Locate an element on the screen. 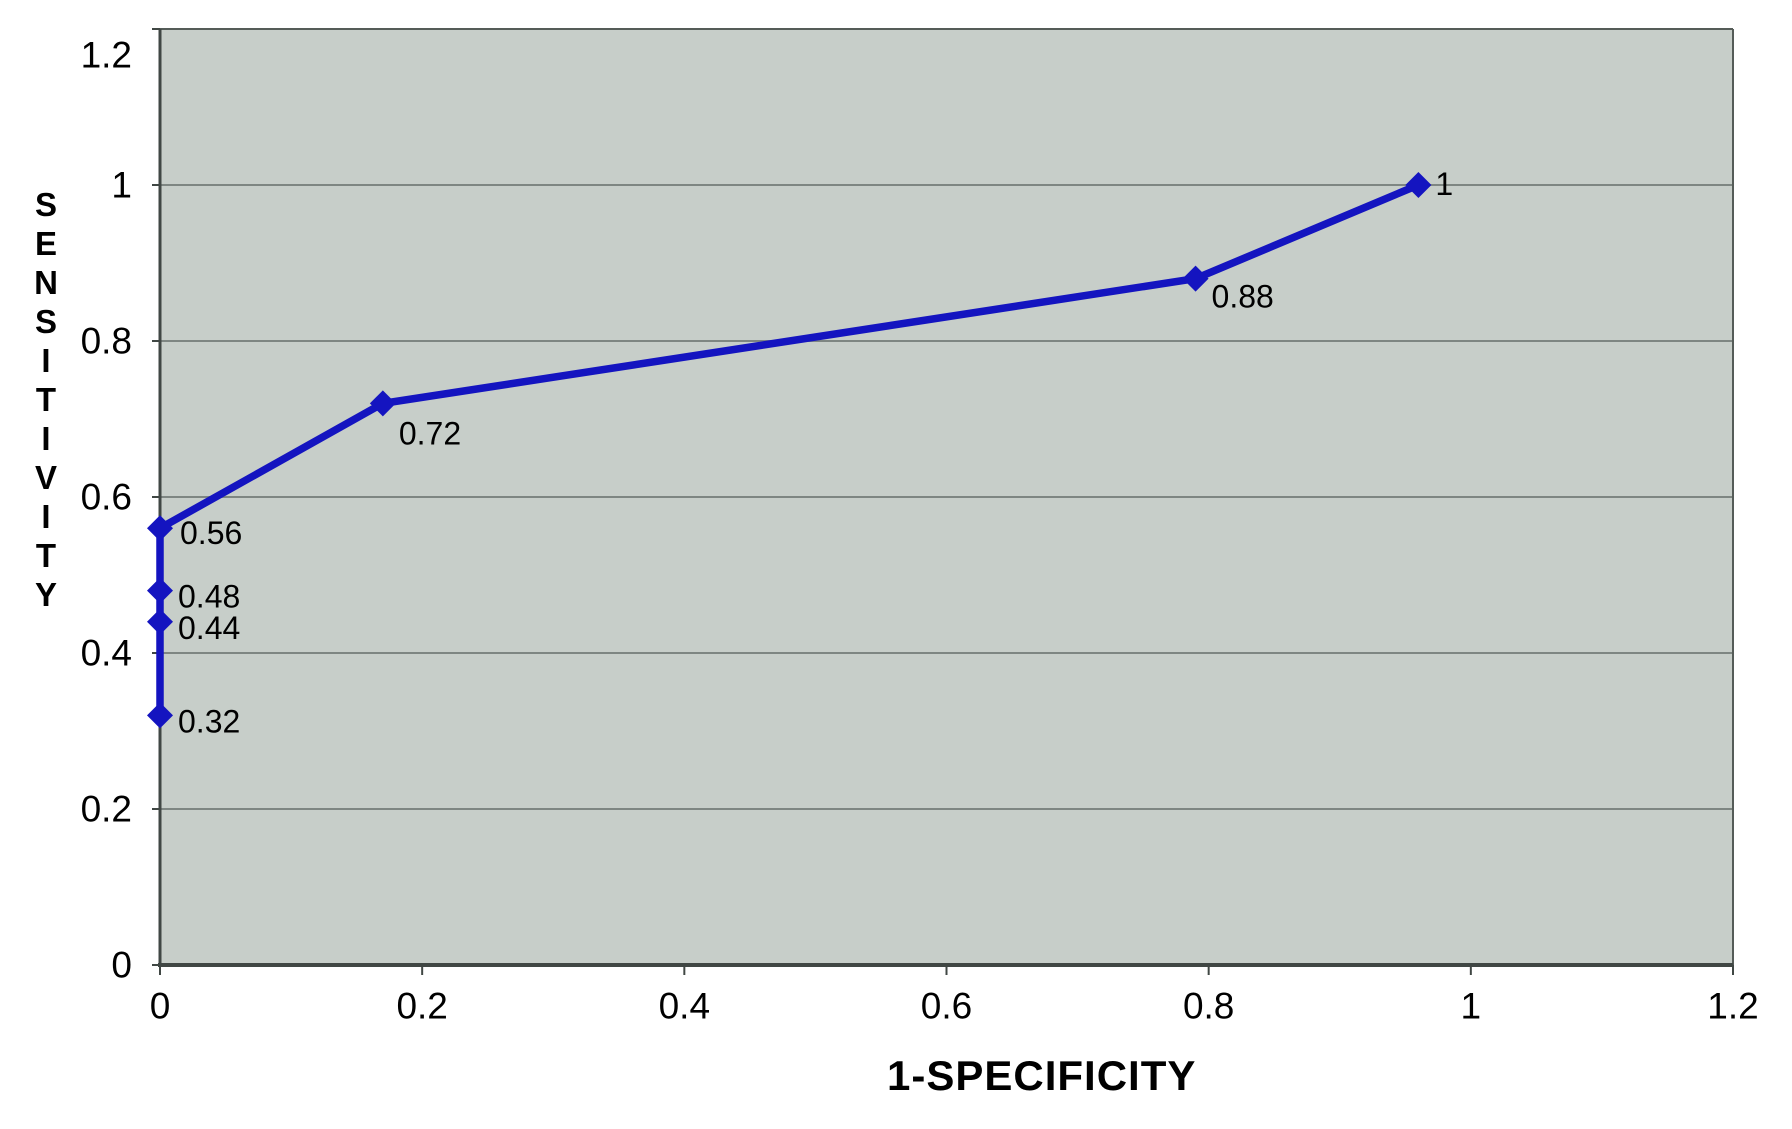 The height and width of the screenshot is (1129, 1792). y-tick-label: 0.4 is located at coordinates (106, 653).